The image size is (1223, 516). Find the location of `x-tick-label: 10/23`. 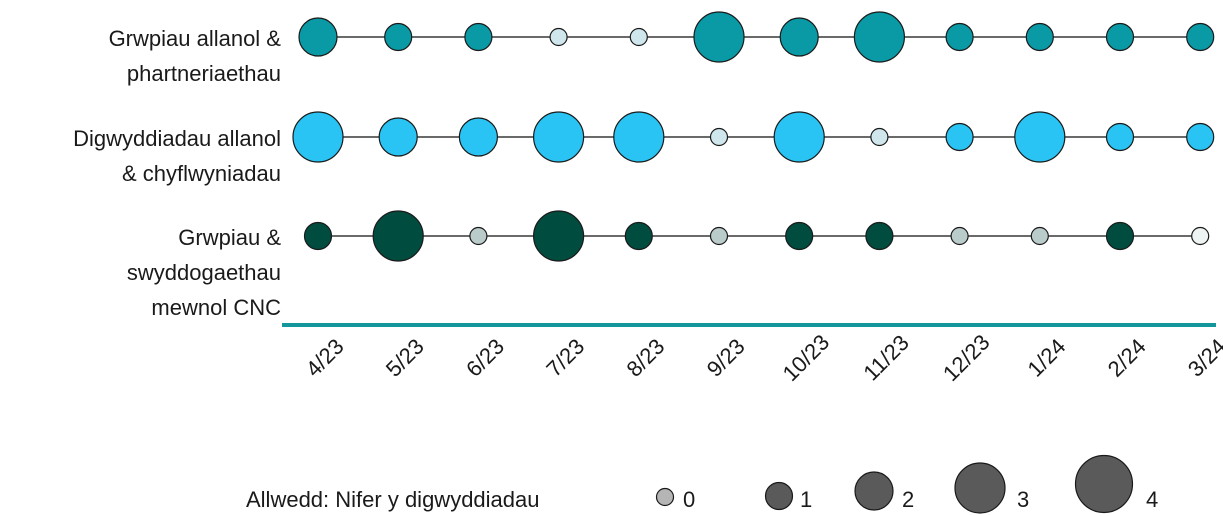

x-tick-label: 10/23 is located at coordinates (806, 357).